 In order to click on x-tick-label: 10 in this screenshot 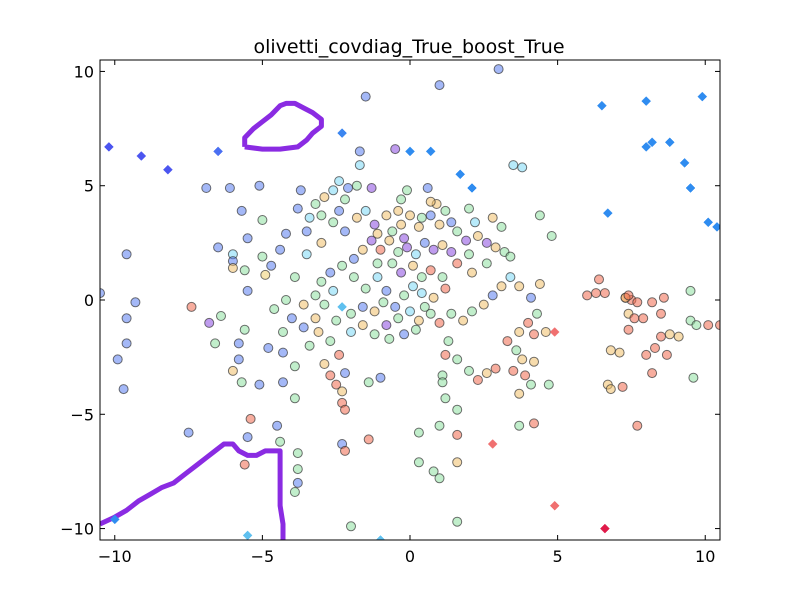, I will do `click(705, 556)`.